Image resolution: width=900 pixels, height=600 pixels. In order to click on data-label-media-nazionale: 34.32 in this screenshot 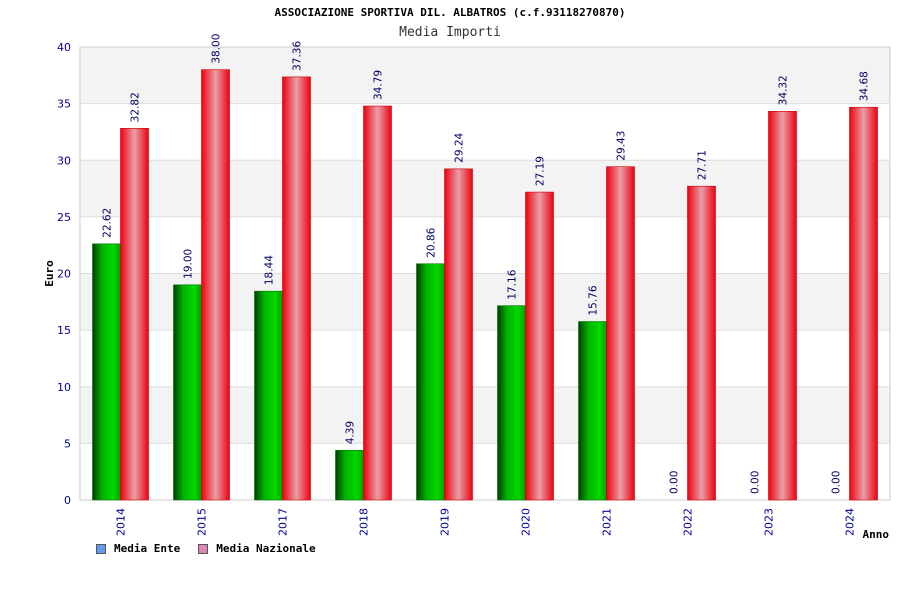, I will do `click(784, 90)`.